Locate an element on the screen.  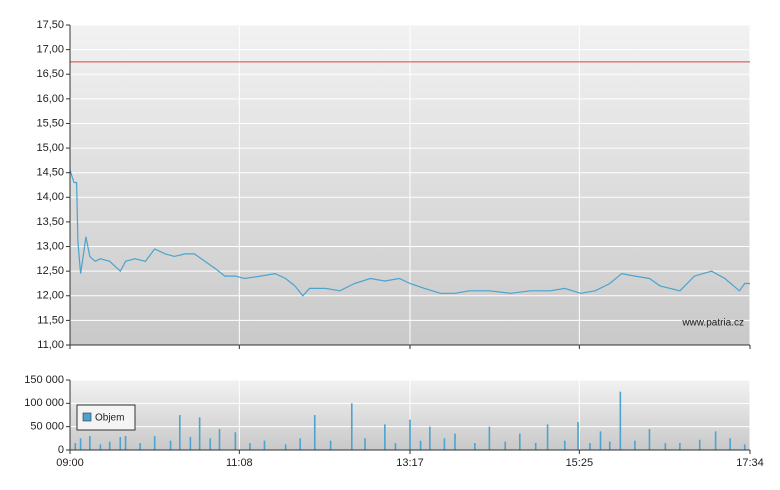
y-tick-label: 16,50 is located at coordinates (50, 74).